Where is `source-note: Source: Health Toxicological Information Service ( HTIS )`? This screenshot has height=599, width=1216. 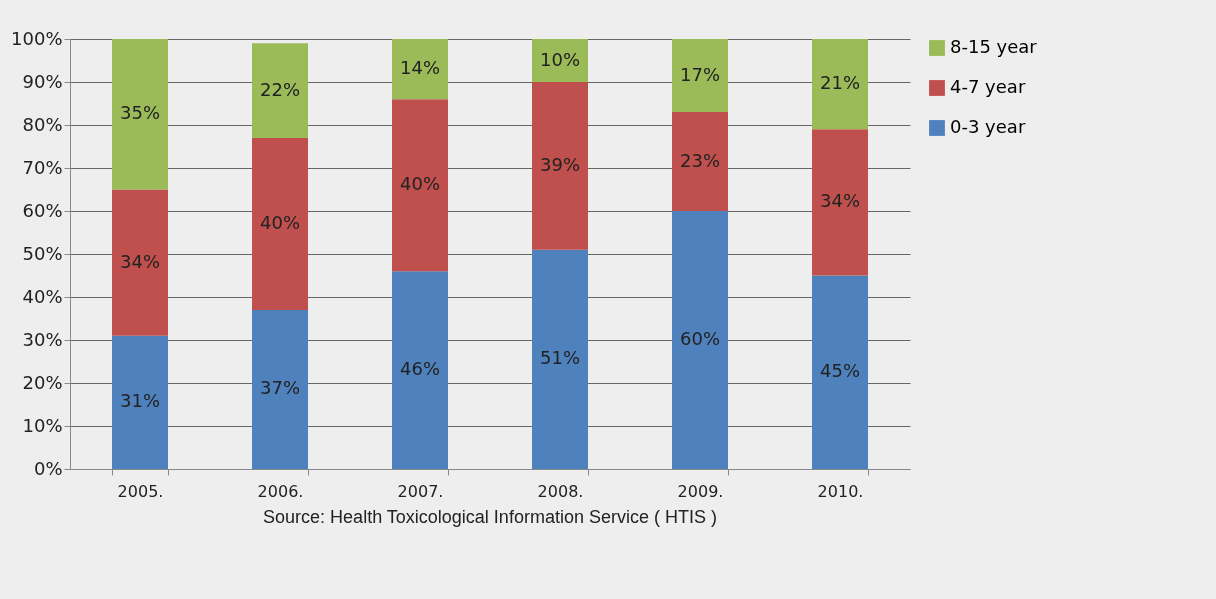 source-note: Source: Health Toxicological Information Service ( HTIS ) is located at coordinates (490, 517).